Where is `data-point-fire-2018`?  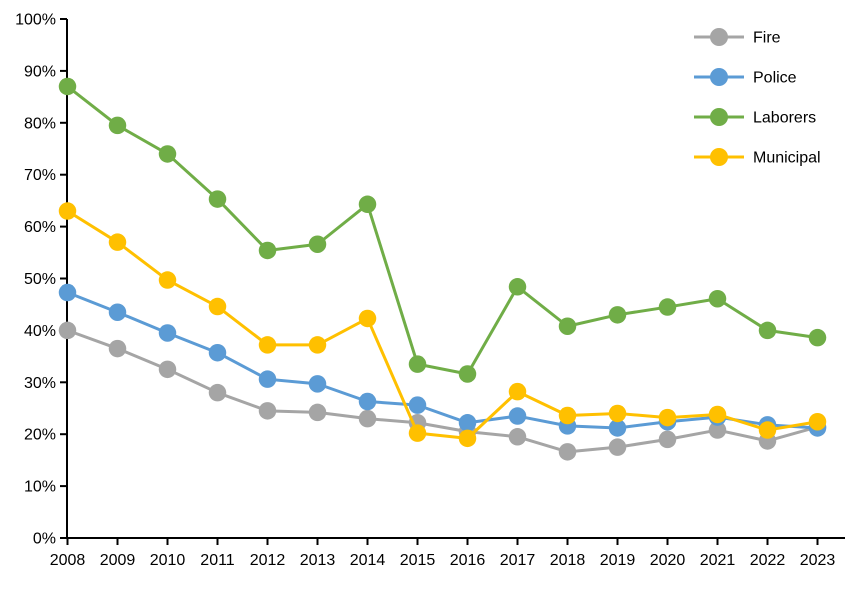
data-point-fire-2018 is located at coordinates (567, 452).